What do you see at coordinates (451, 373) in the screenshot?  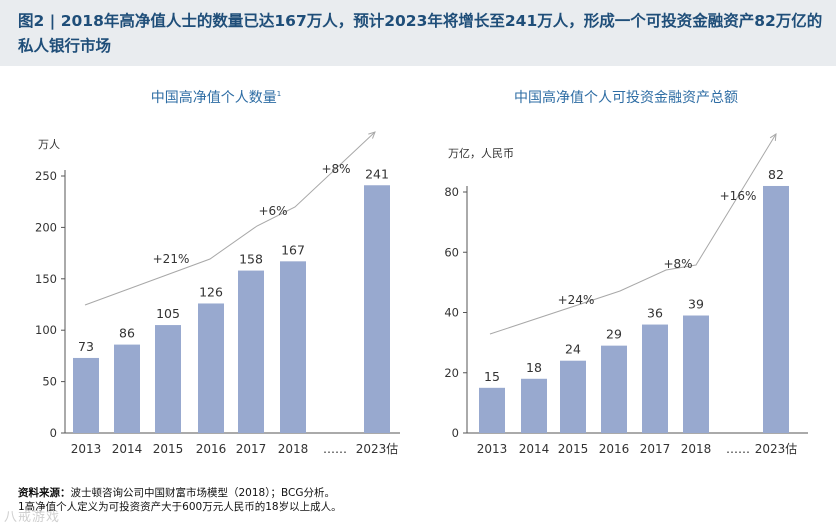 I see `y-tick-label: 20` at bounding box center [451, 373].